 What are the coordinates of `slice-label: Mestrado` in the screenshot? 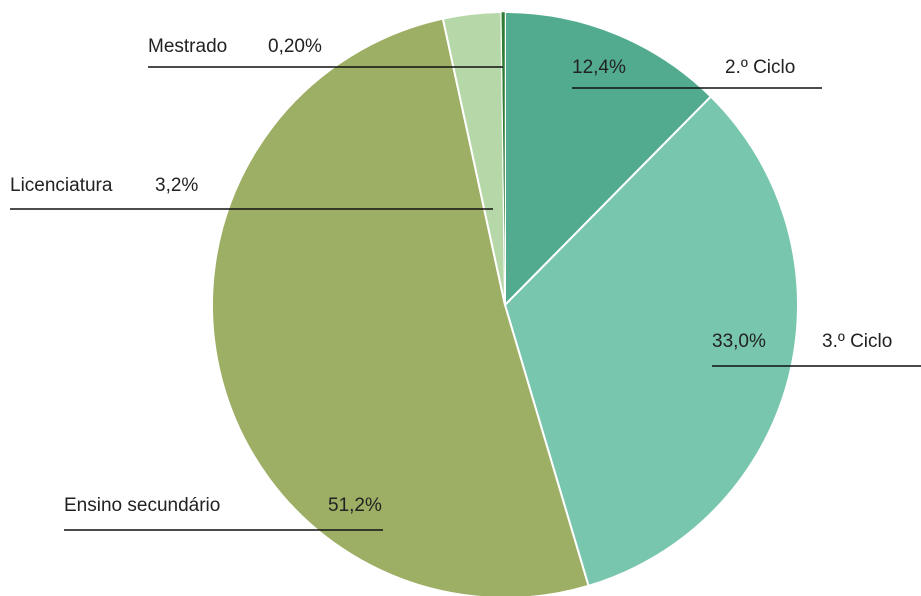 It's located at (187, 46).